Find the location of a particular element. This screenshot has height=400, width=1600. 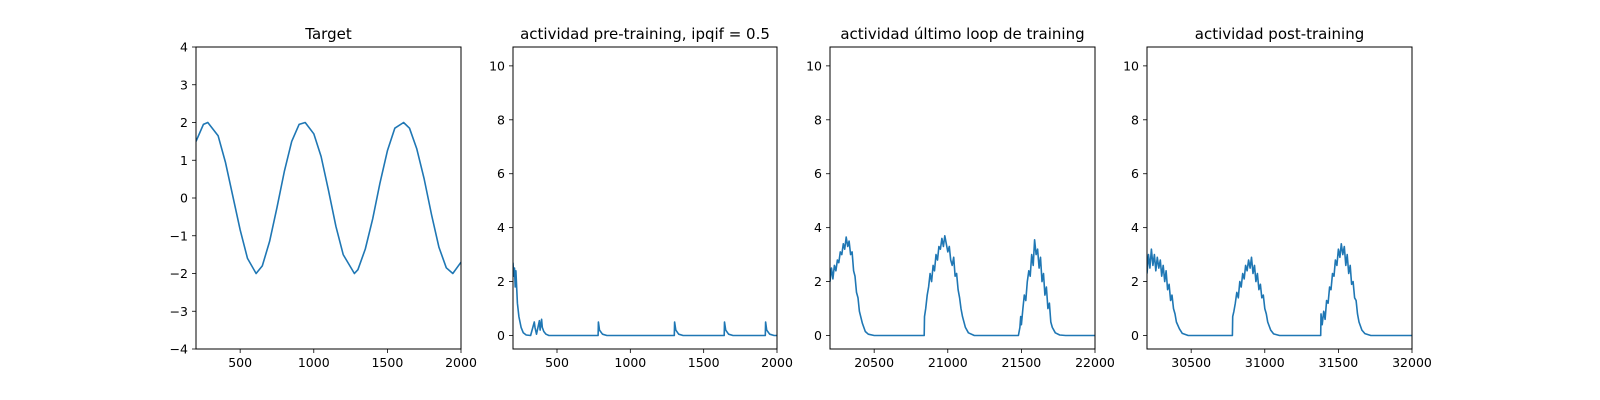

x-tick-label: 21500 is located at coordinates (1022, 362).